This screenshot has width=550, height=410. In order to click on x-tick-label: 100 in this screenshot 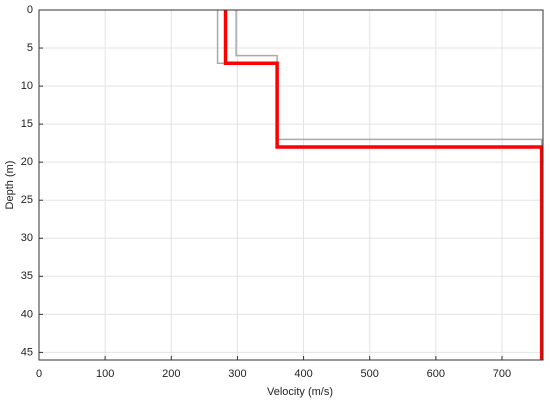, I will do `click(105, 374)`.